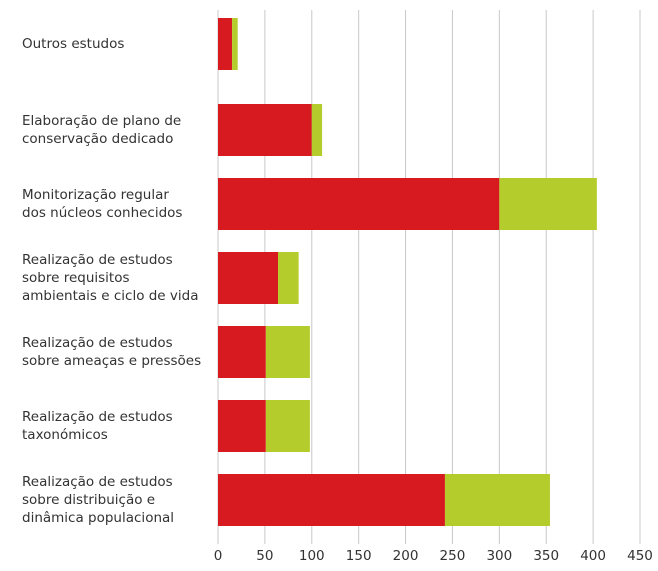 The height and width of the screenshot is (571, 658). Describe the element at coordinates (218, 556) in the screenshot. I see `x-tick-label: 0` at that location.